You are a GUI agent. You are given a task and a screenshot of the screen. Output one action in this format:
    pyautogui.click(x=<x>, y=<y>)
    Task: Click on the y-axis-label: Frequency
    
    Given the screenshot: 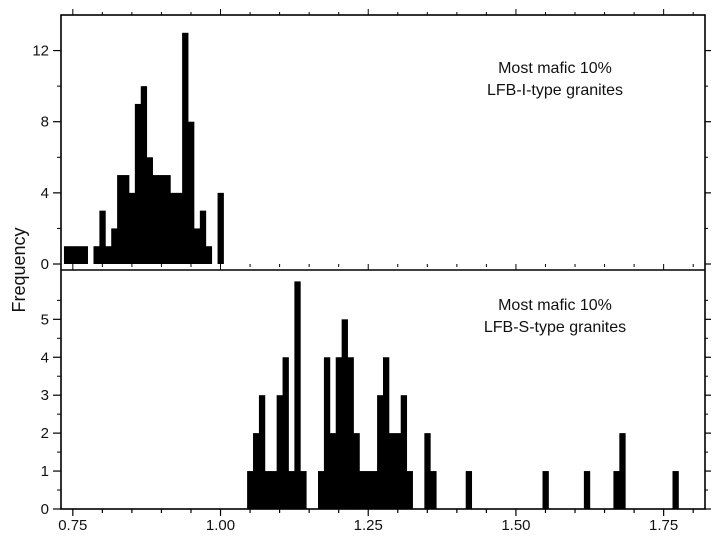 What is the action you would take?
    pyautogui.click(x=19, y=269)
    